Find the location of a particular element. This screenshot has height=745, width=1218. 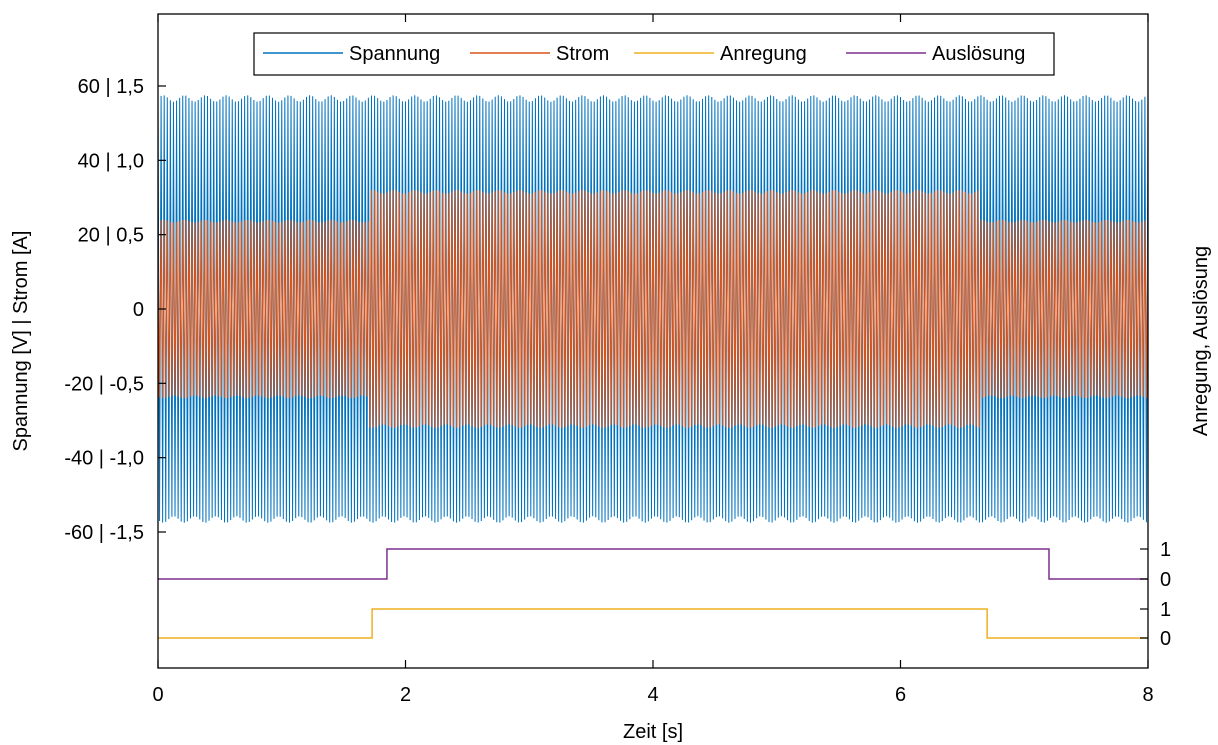

legend-label-anregung: Anregung is located at coordinates (763, 54).